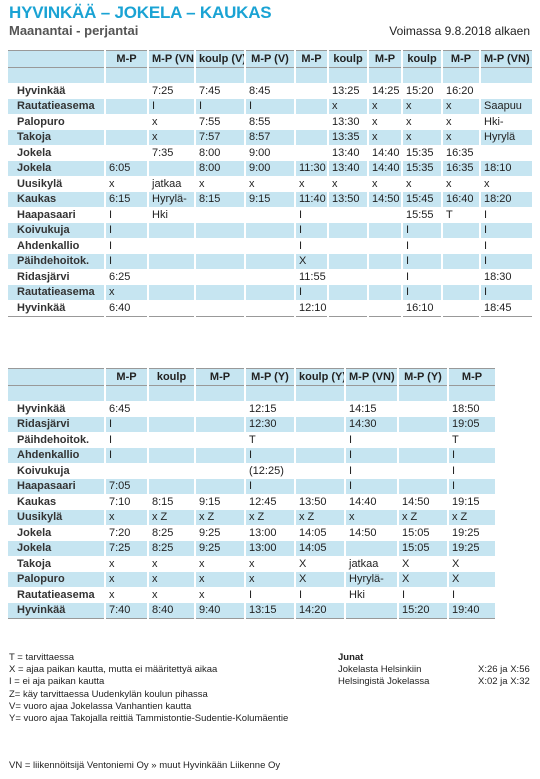  I want to click on subtitle: Maanantai - perjantai, so click(74, 30).